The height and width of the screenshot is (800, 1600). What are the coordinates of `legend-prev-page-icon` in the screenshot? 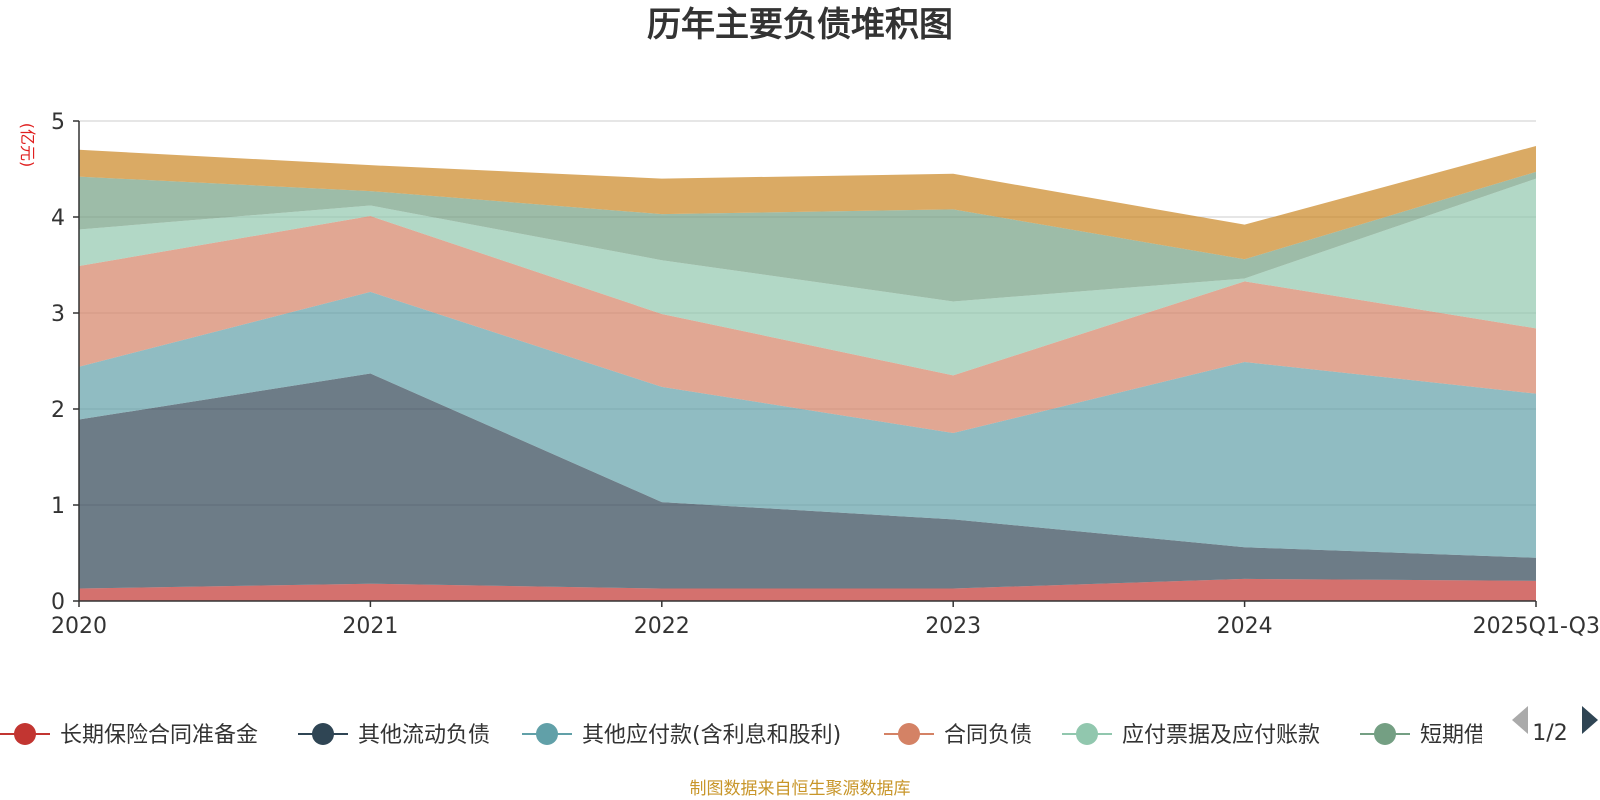 It's located at (1520, 720).